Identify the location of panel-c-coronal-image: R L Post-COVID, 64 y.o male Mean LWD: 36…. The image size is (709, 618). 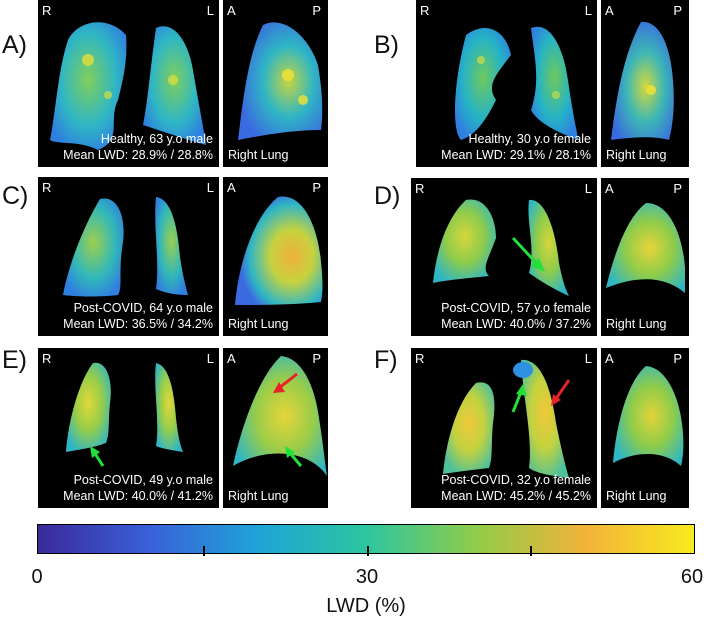
(128, 256).